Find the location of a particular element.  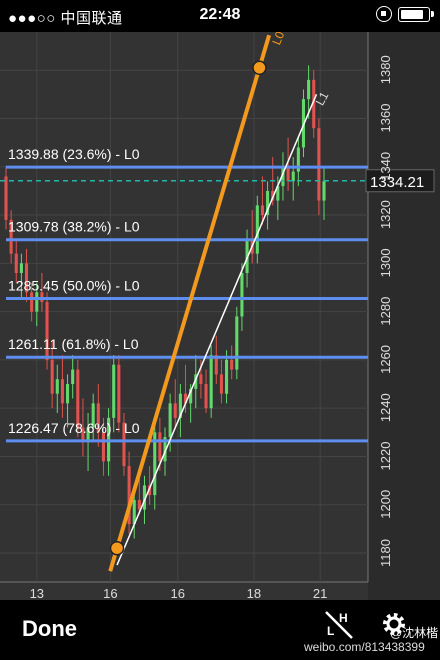

x-tick-label: 13 is located at coordinates (37, 593).